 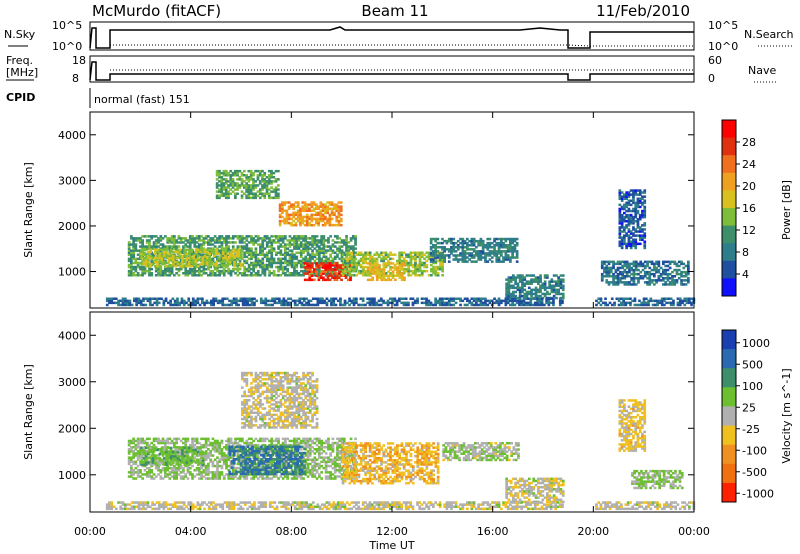 What do you see at coordinates (729, 199) in the screenshot?
I see `colorbar-swatch` at bounding box center [729, 199].